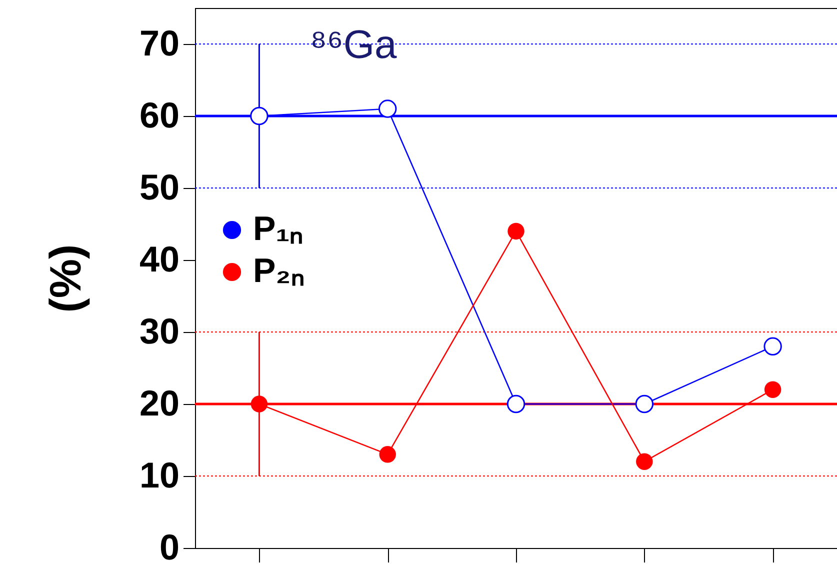 The height and width of the screenshot is (571, 837). Describe the element at coordinates (159, 115) in the screenshot. I see `y-tick-label: 60` at that location.